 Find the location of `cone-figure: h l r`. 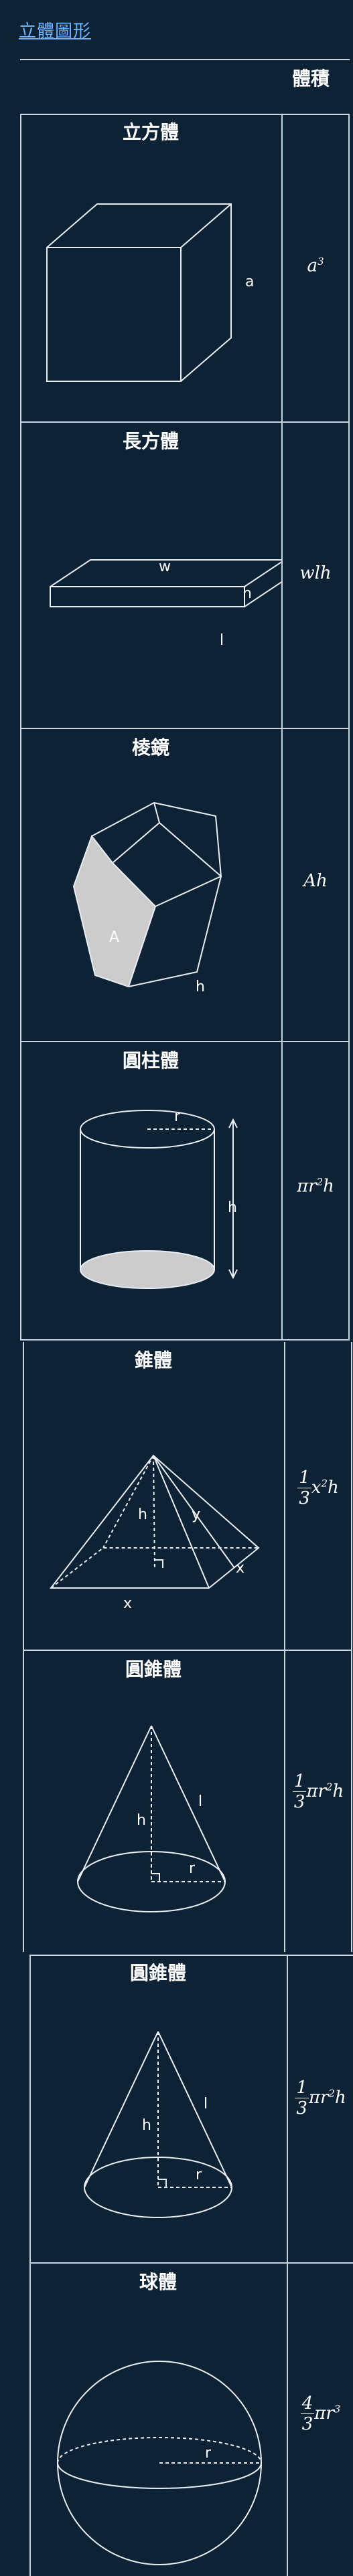

cone-figure: h l r is located at coordinates (151, 1819).